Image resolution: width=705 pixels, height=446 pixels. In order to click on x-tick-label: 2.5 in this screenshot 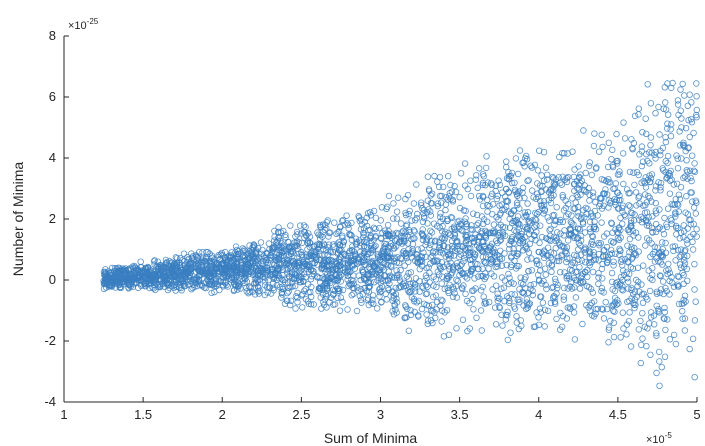, I will do `click(301, 414)`.